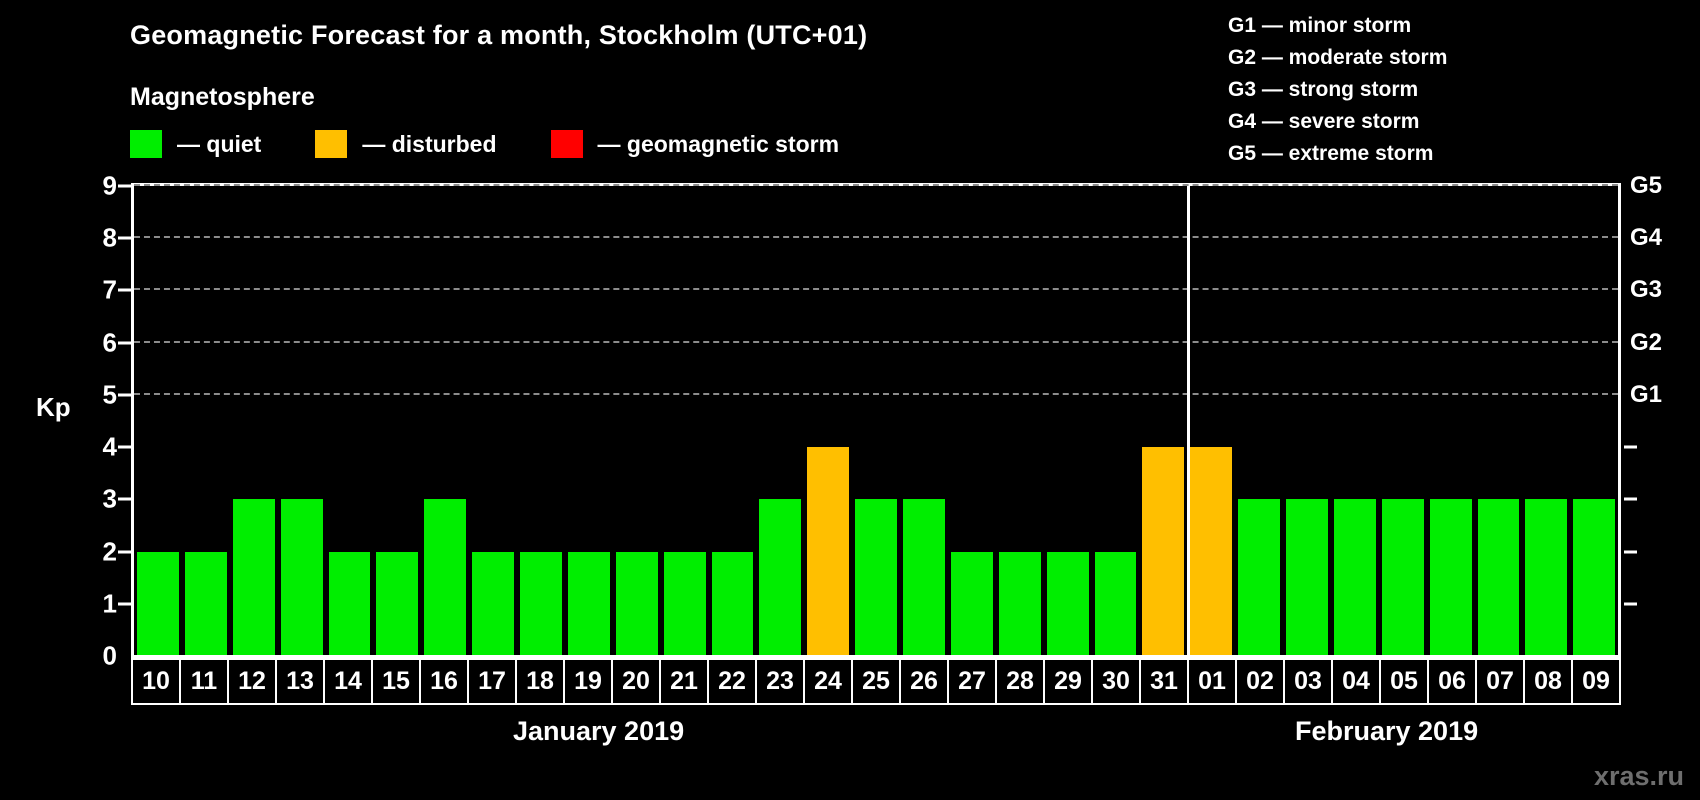 The image size is (1700, 800). Describe the element at coordinates (828, 681) in the screenshot. I see `day-label-cell: 24` at that location.